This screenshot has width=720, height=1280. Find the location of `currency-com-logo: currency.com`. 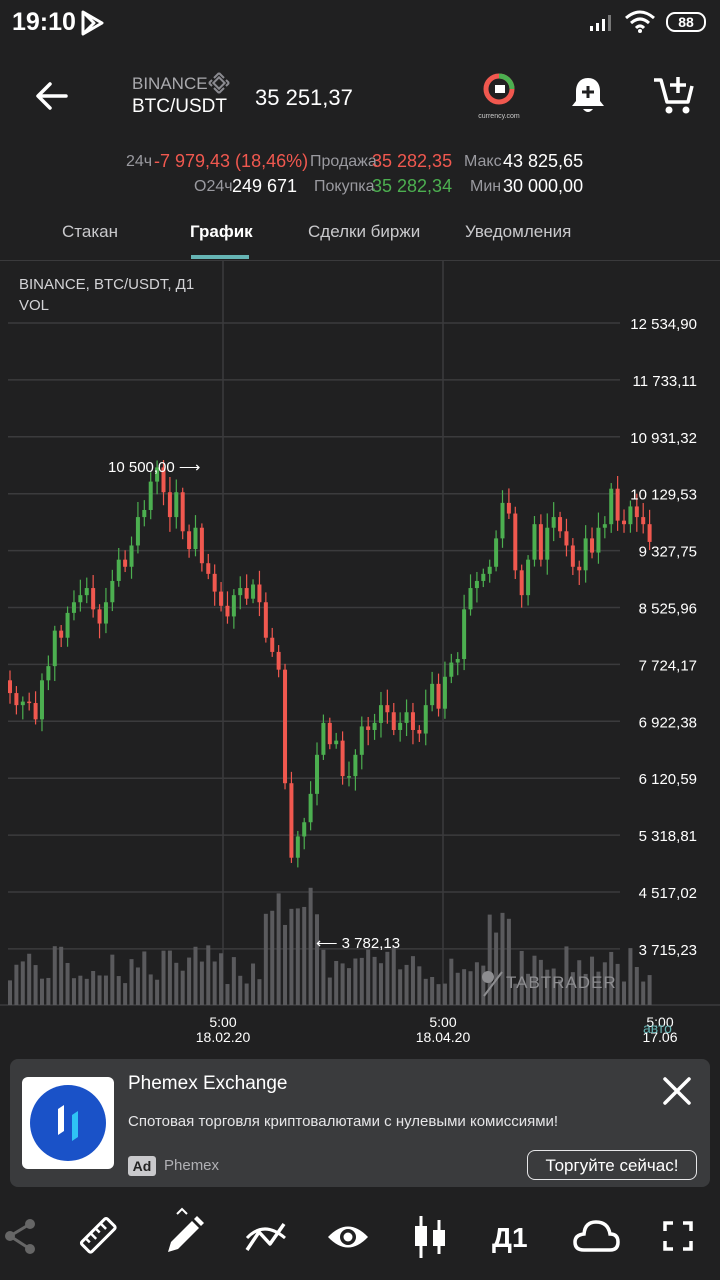

currency-com-logo: currency.com is located at coordinates (499, 96).